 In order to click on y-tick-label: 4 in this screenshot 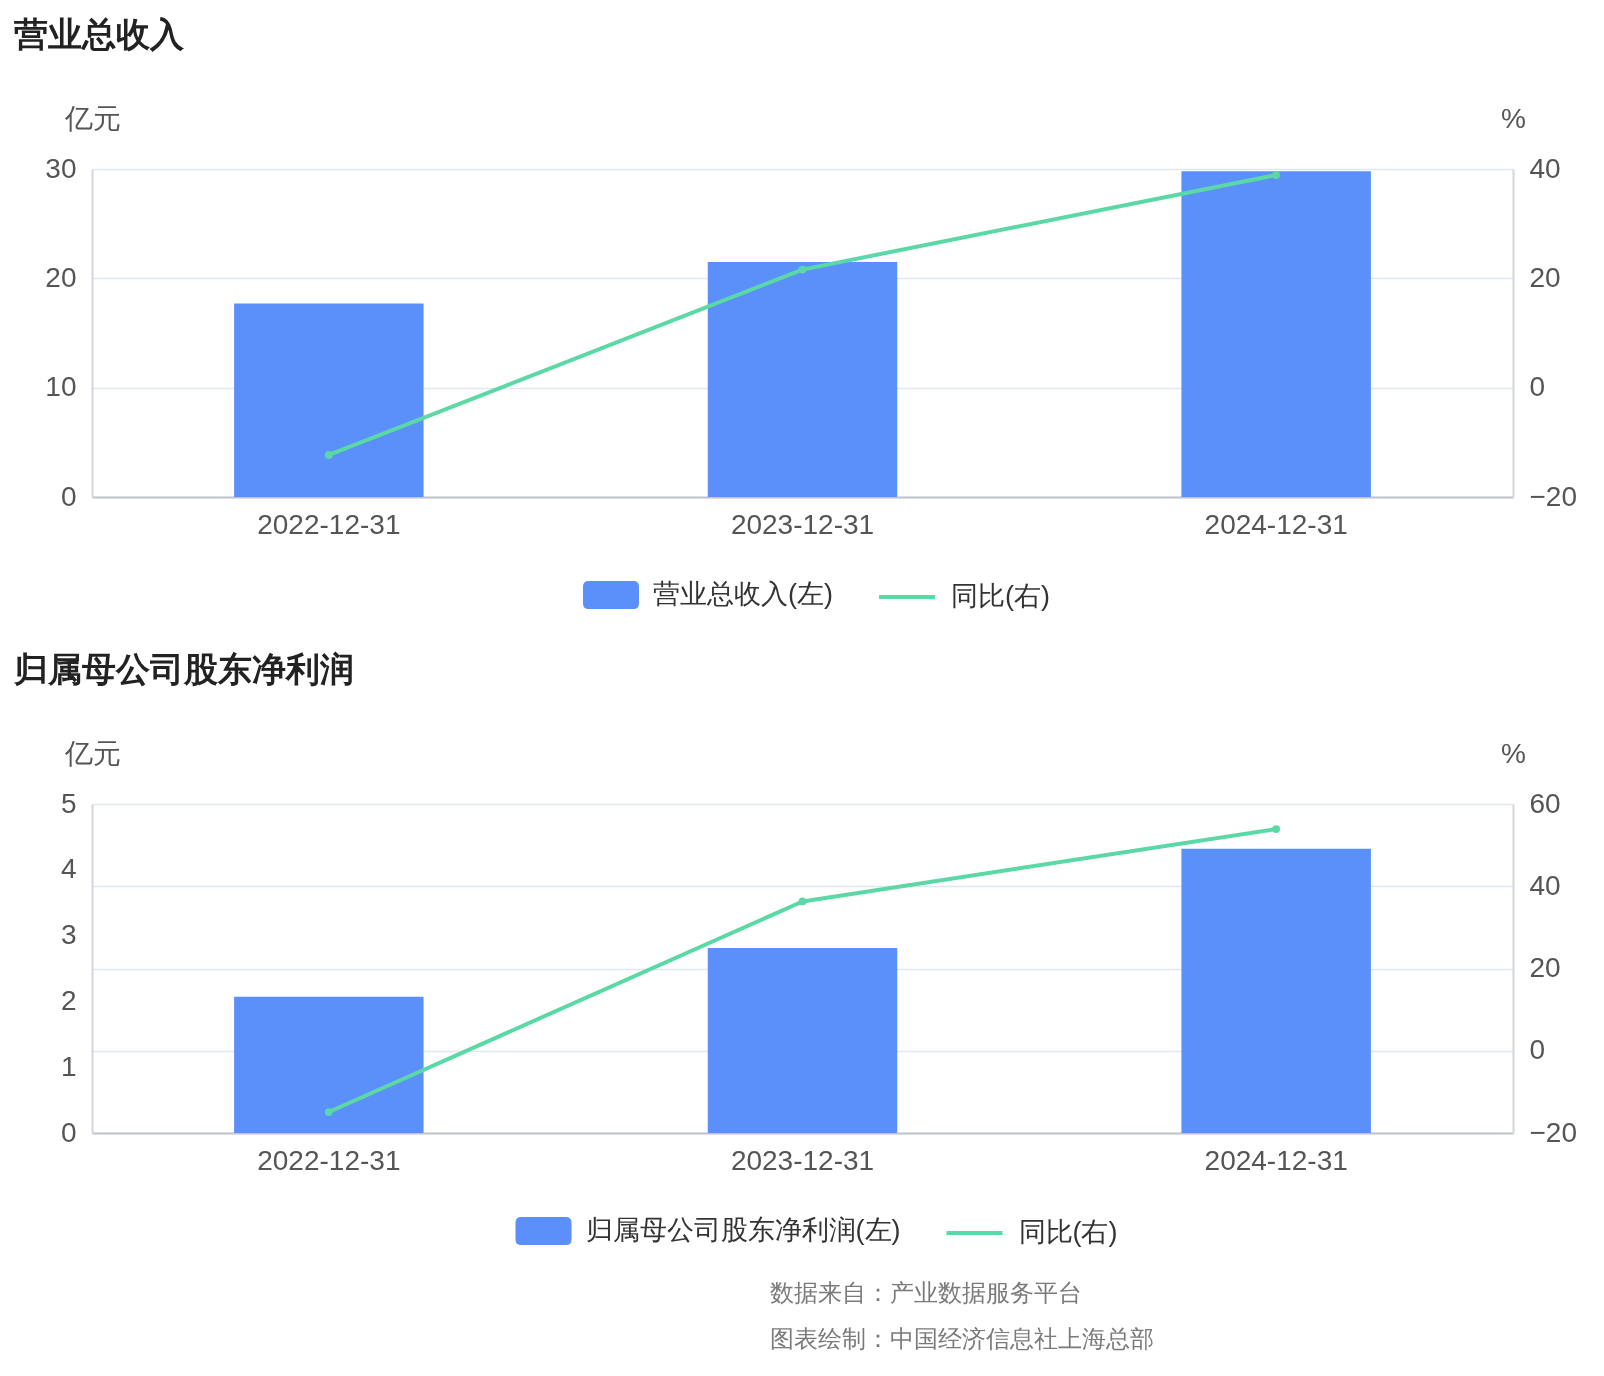, I will do `click(68, 869)`.